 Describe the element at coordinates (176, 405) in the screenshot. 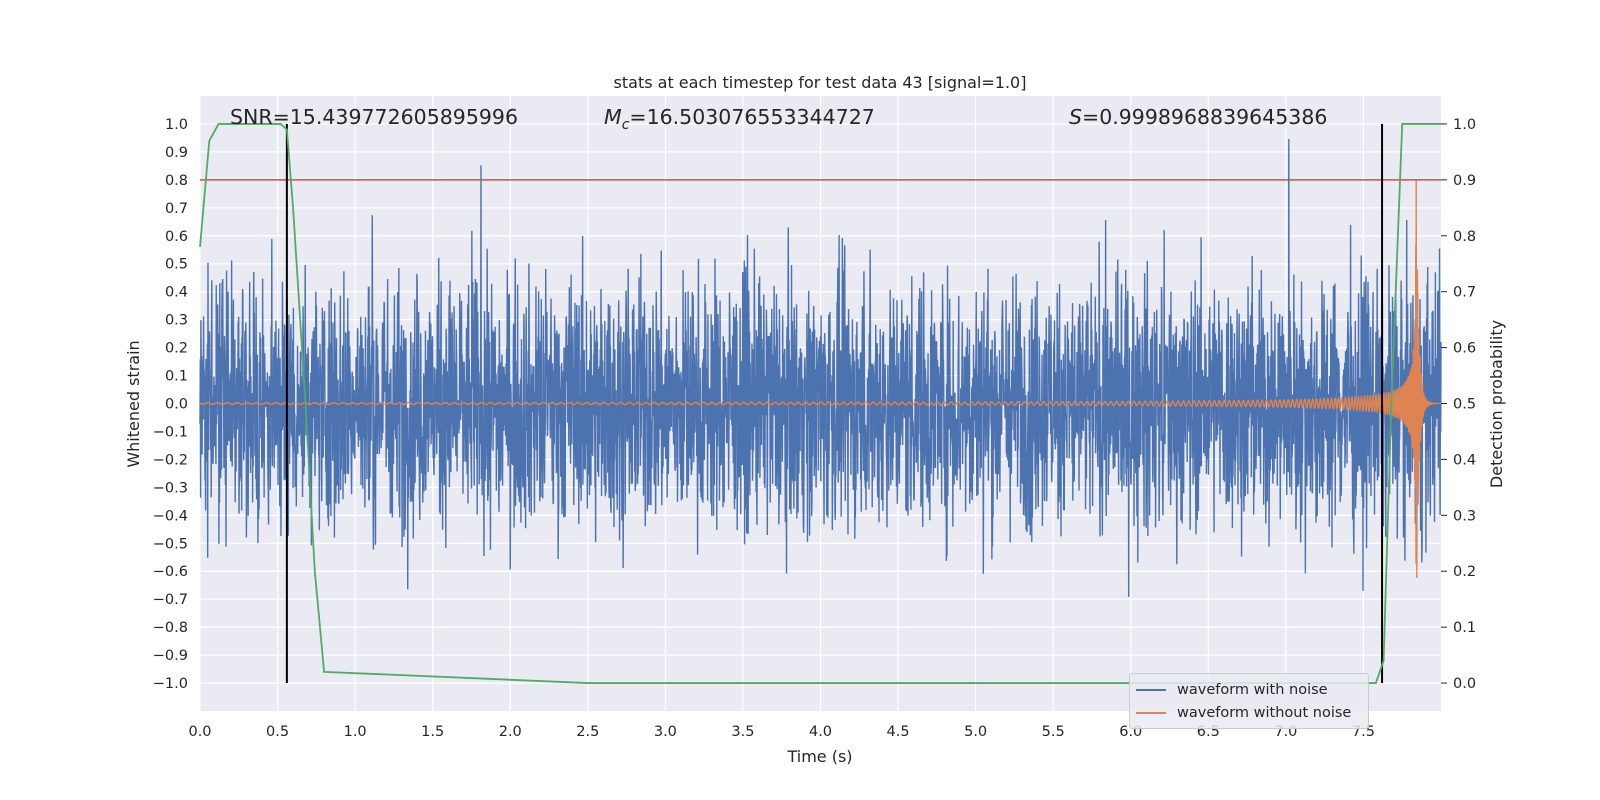

I see `y-tick-label: 0.0` at that location.